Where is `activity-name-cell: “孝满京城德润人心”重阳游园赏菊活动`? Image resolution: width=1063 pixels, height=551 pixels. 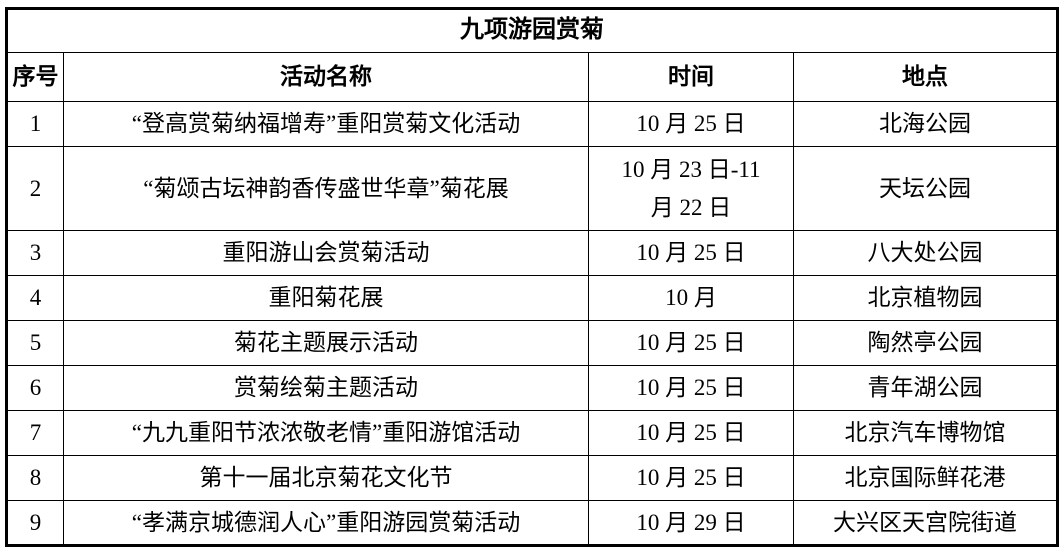
activity-name-cell: “孝满京城德润人心”重阳游园赏菊活动 is located at coordinates (326, 523).